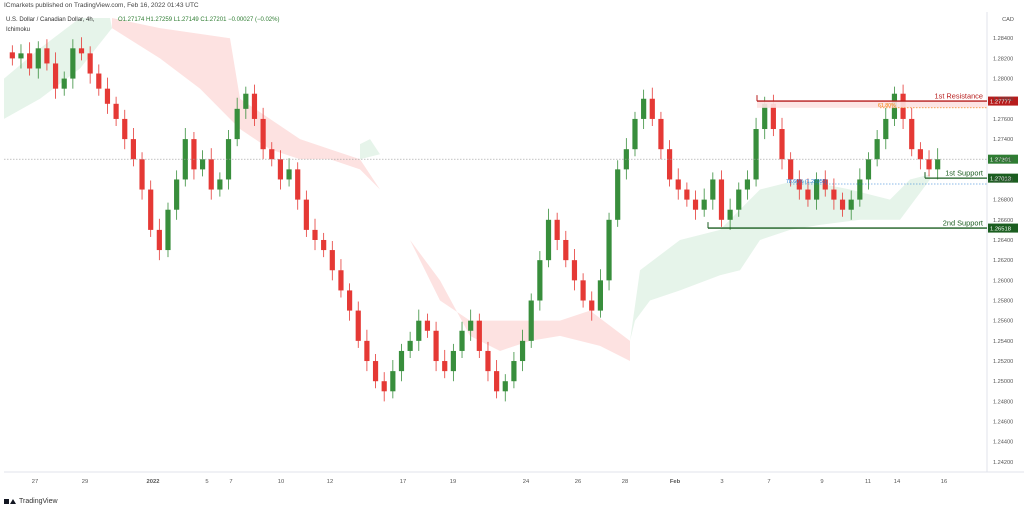  What do you see at coordinates (821, 482) in the screenshot?
I see `time-tick-label: 9` at bounding box center [821, 482].